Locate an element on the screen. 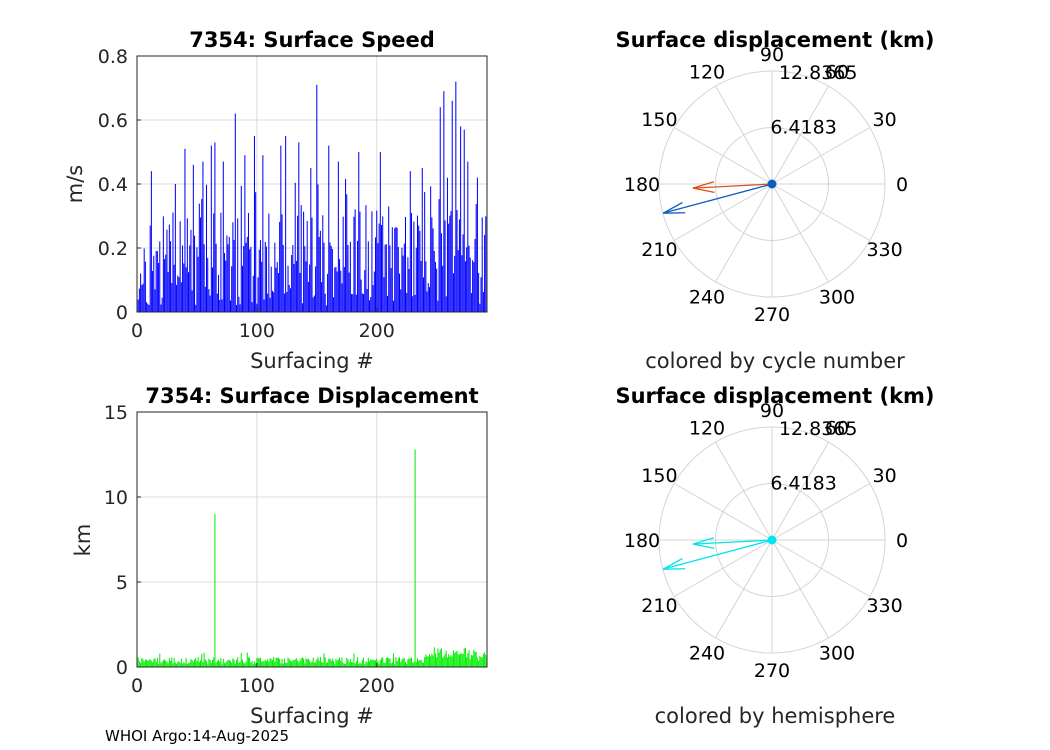 This screenshot has width=1050, height=750. angle-tick-label: 210 is located at coordinates (659, 250).